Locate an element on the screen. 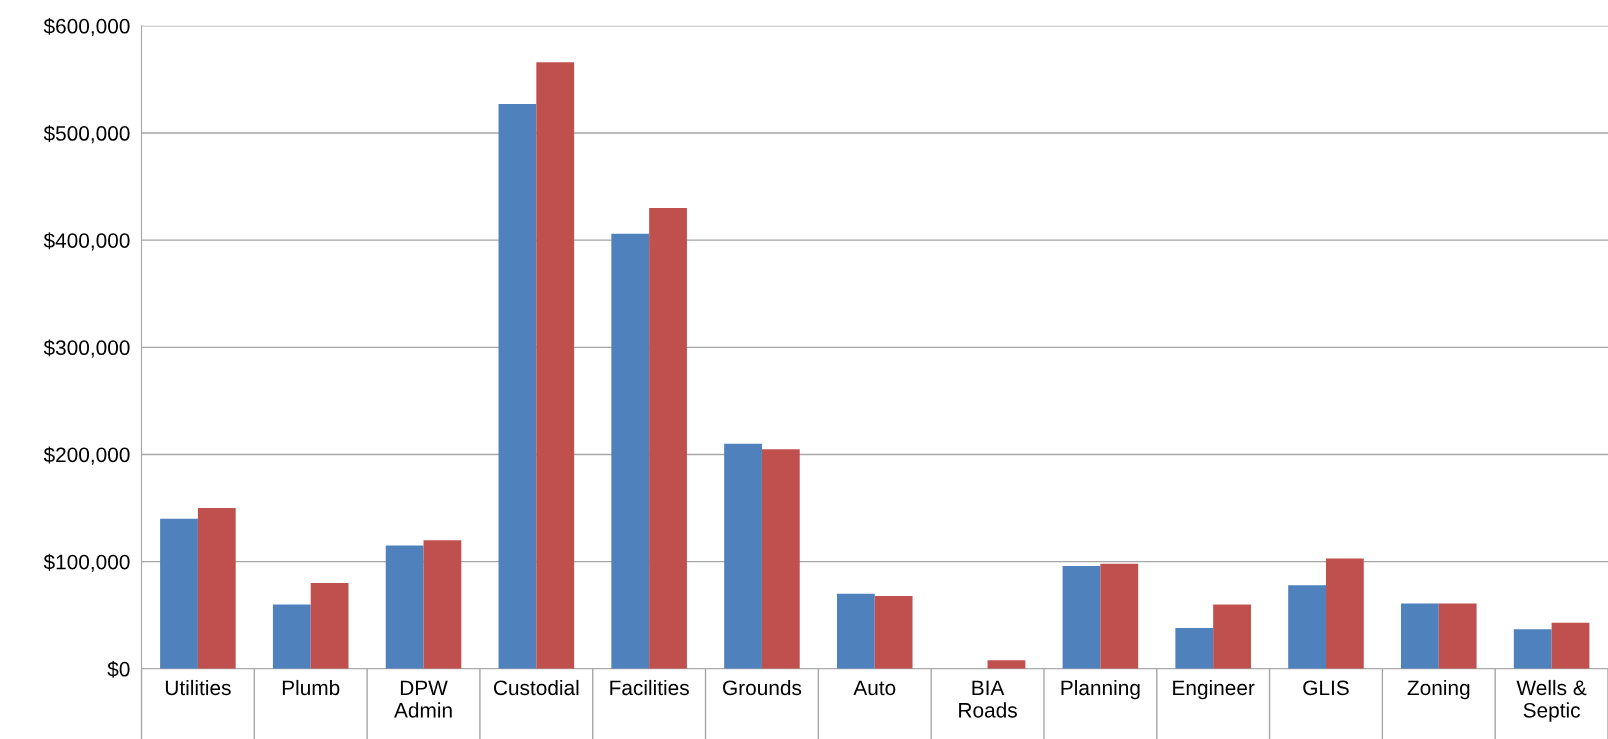  x-tick-label: Wells & Septic is located at coordinates (1551, 700).